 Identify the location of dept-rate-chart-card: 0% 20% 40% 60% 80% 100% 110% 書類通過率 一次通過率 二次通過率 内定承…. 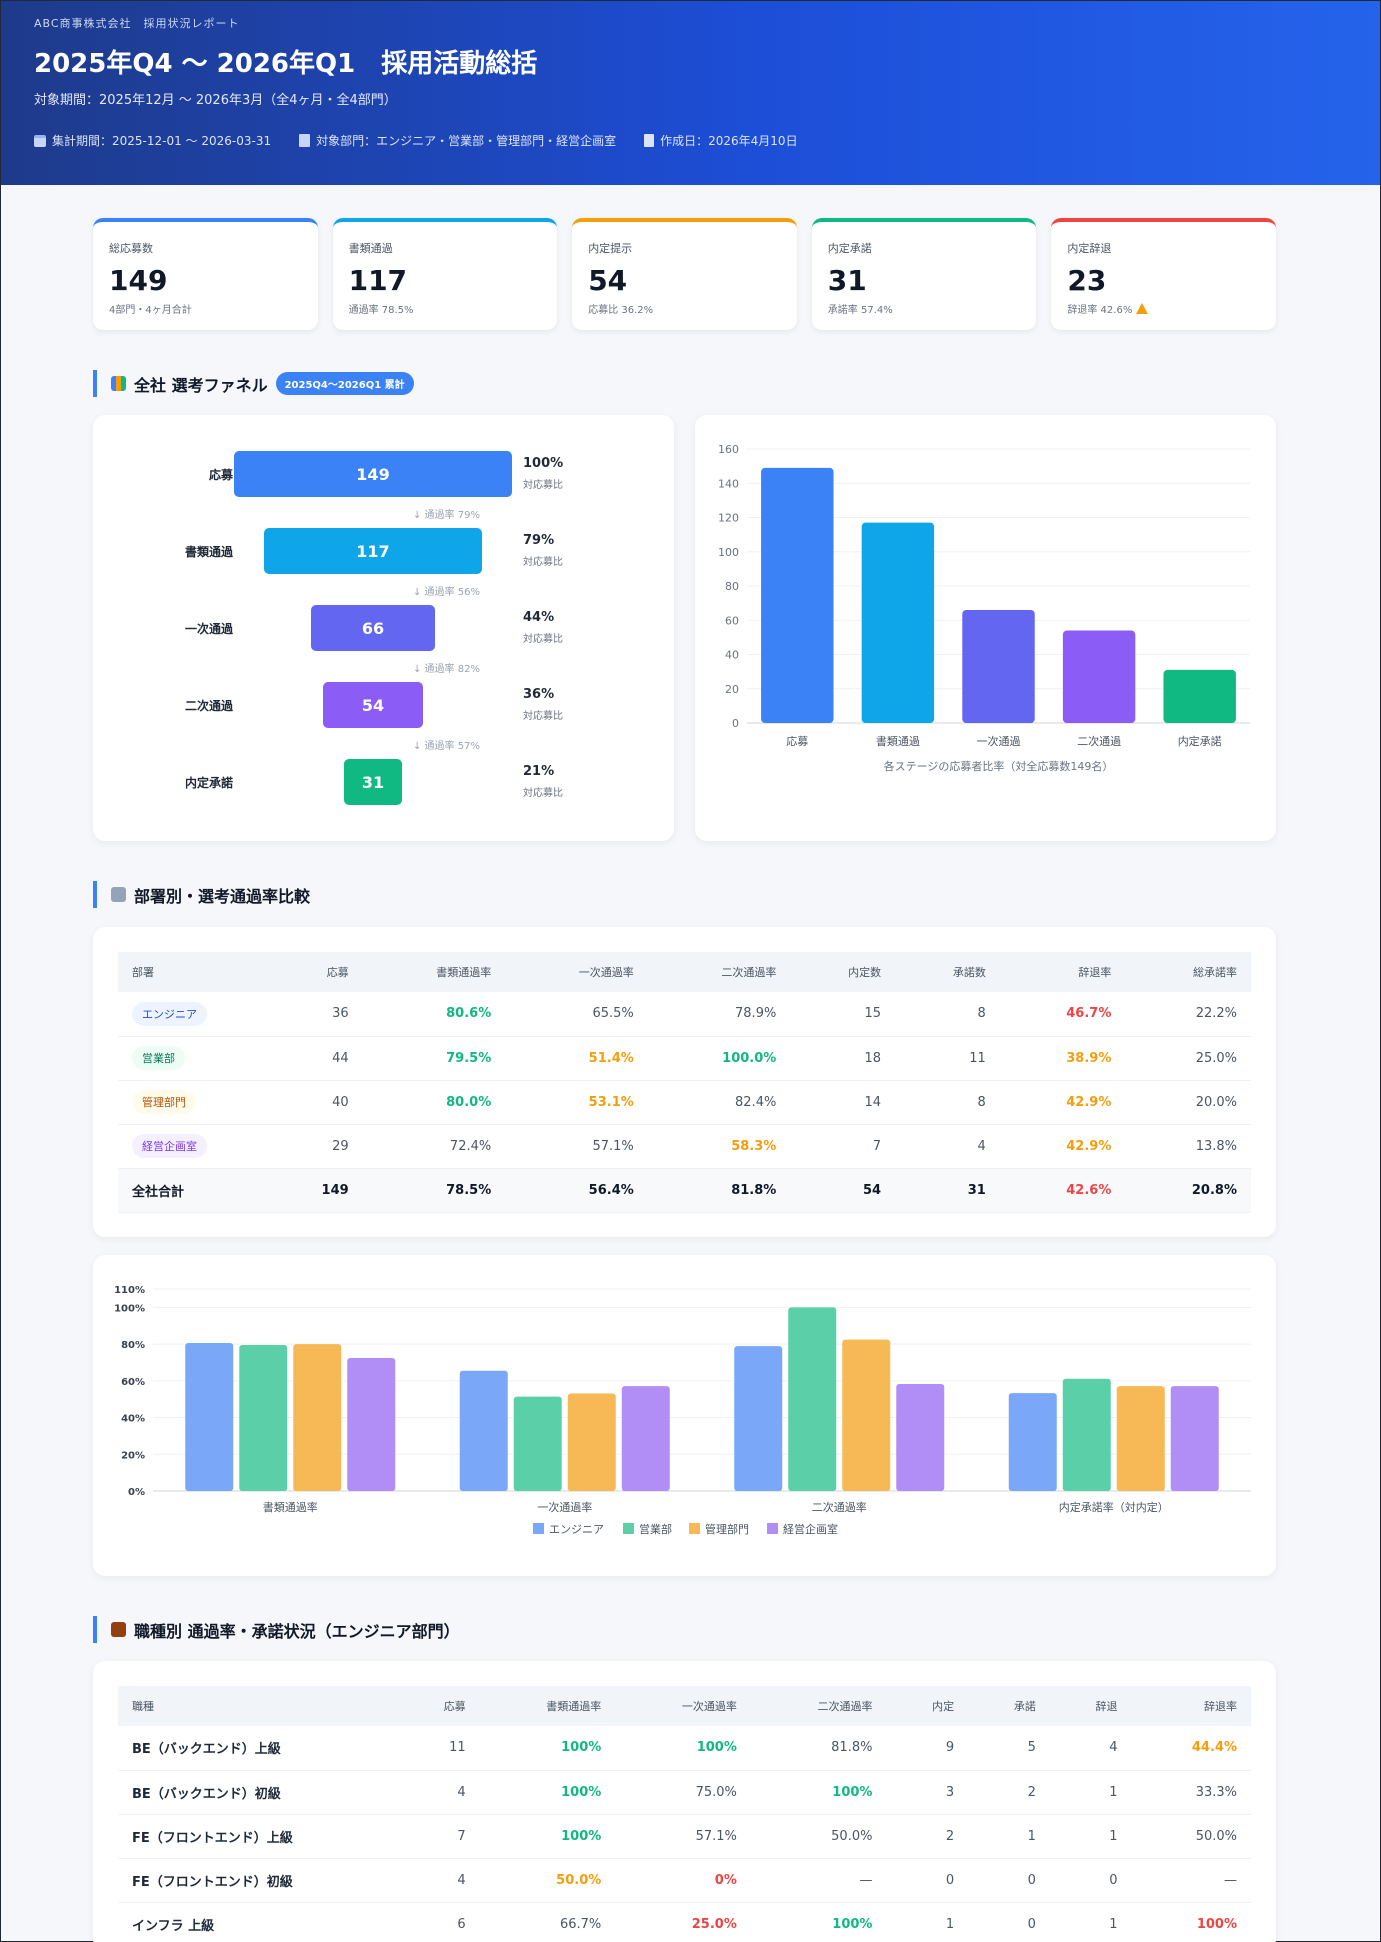
(684, 1415).